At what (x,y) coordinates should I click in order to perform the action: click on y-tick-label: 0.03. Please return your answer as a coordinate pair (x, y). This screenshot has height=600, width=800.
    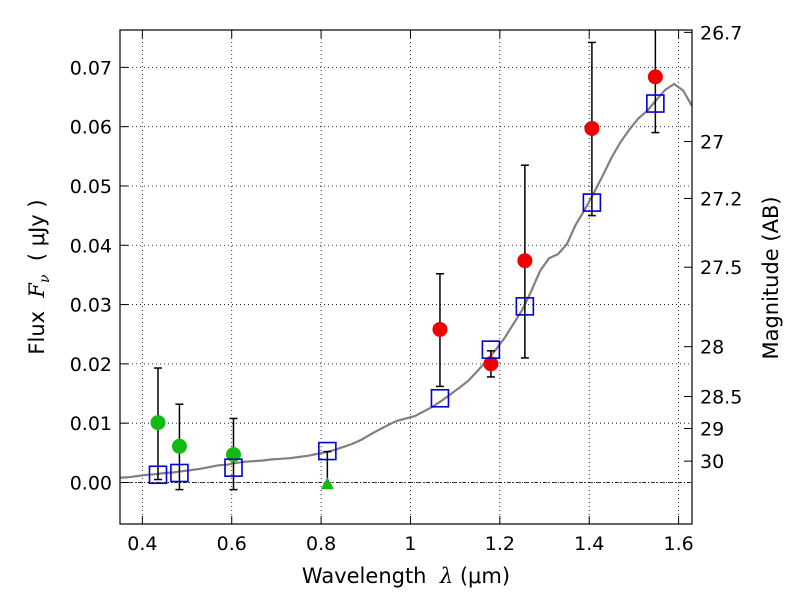
    Looking at the image, I should click on (91, 306).